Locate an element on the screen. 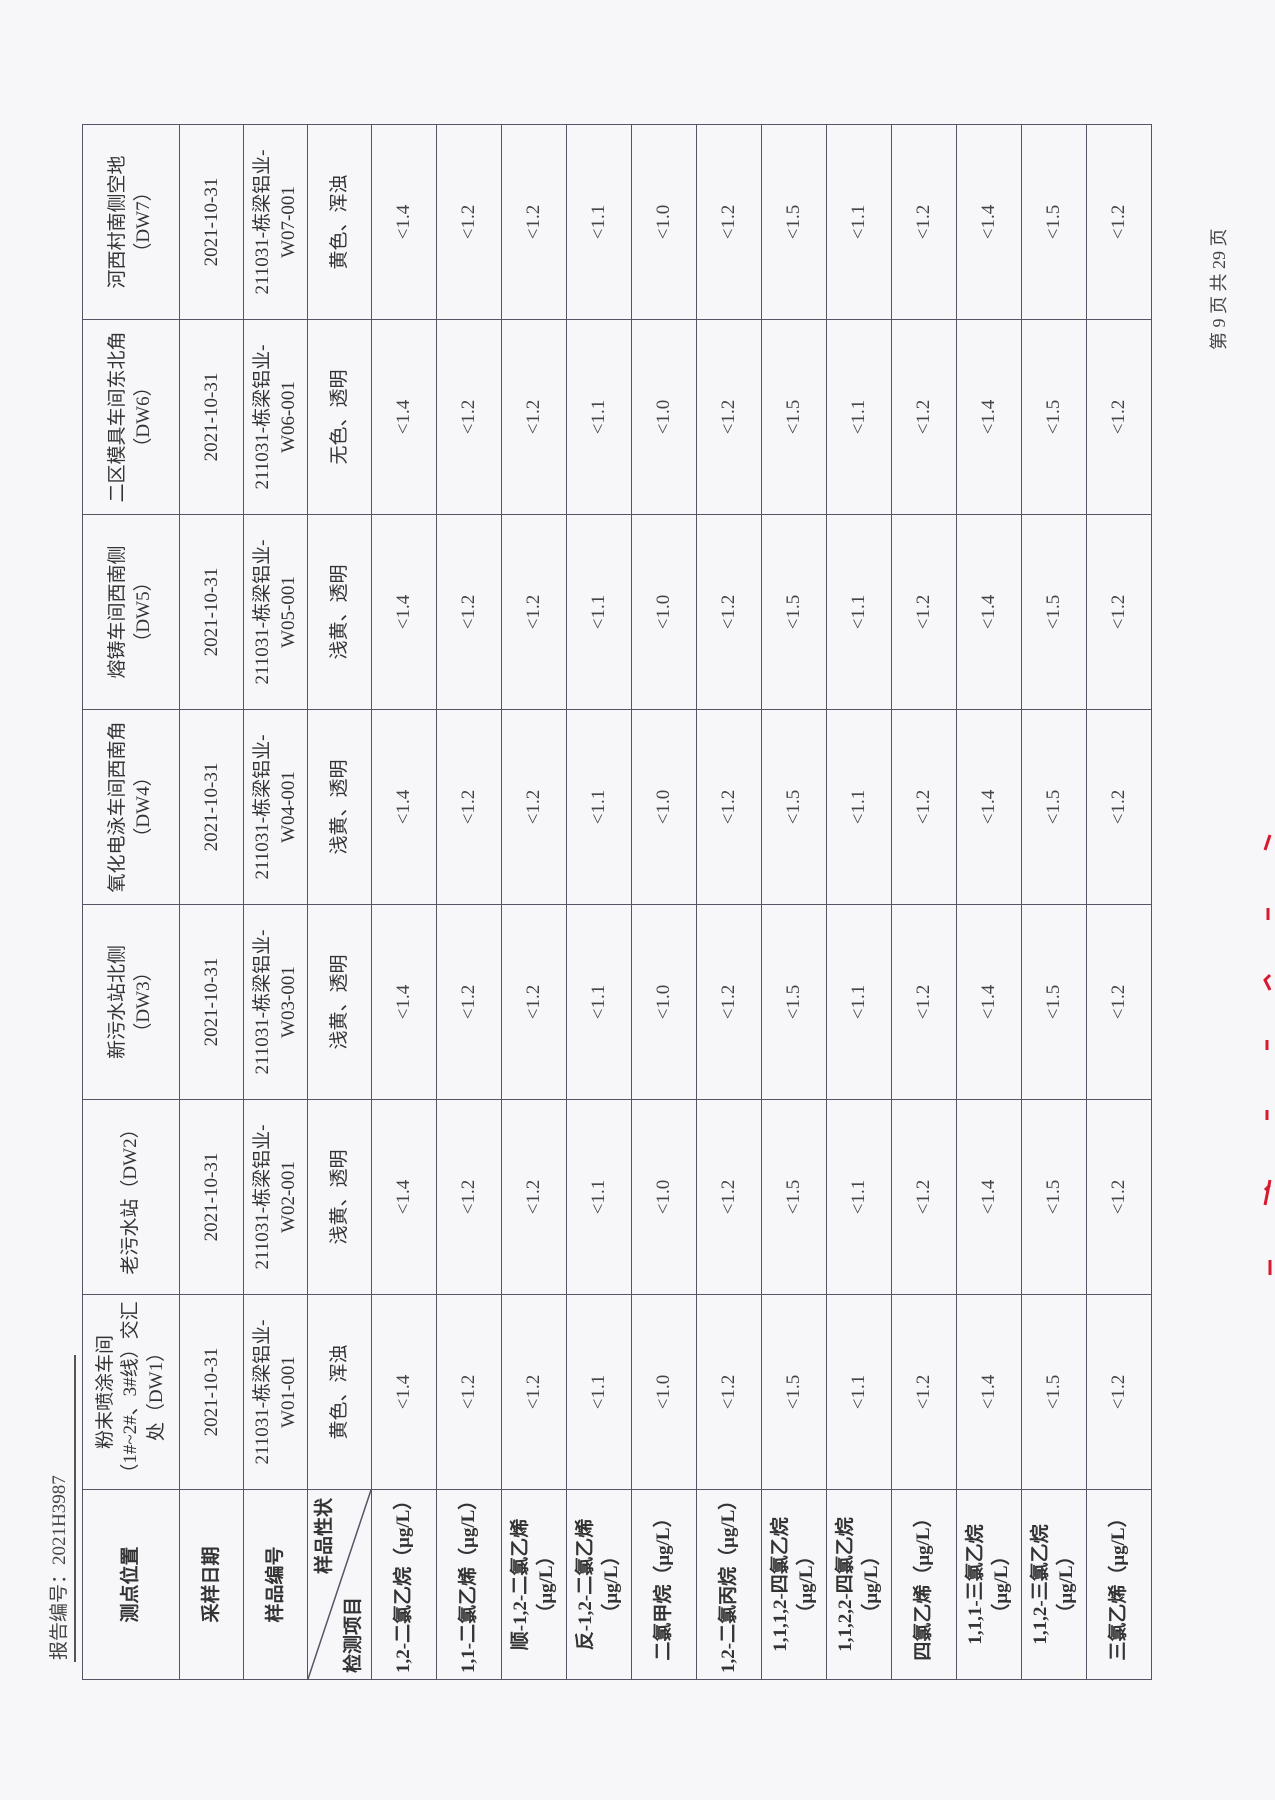 This screenshot has width=1275, height=1800. diagonal-header-cell: 样品性状 检测项目 is located at coordinates (339, 1584).